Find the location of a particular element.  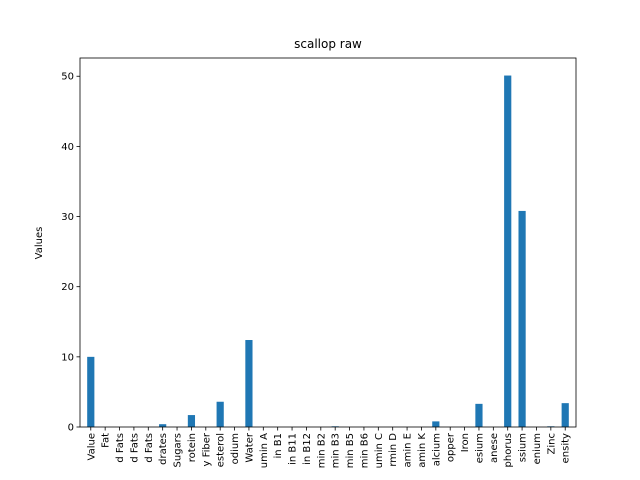

x-tick-label-32: Zinc is located at coordinates (551, 443).